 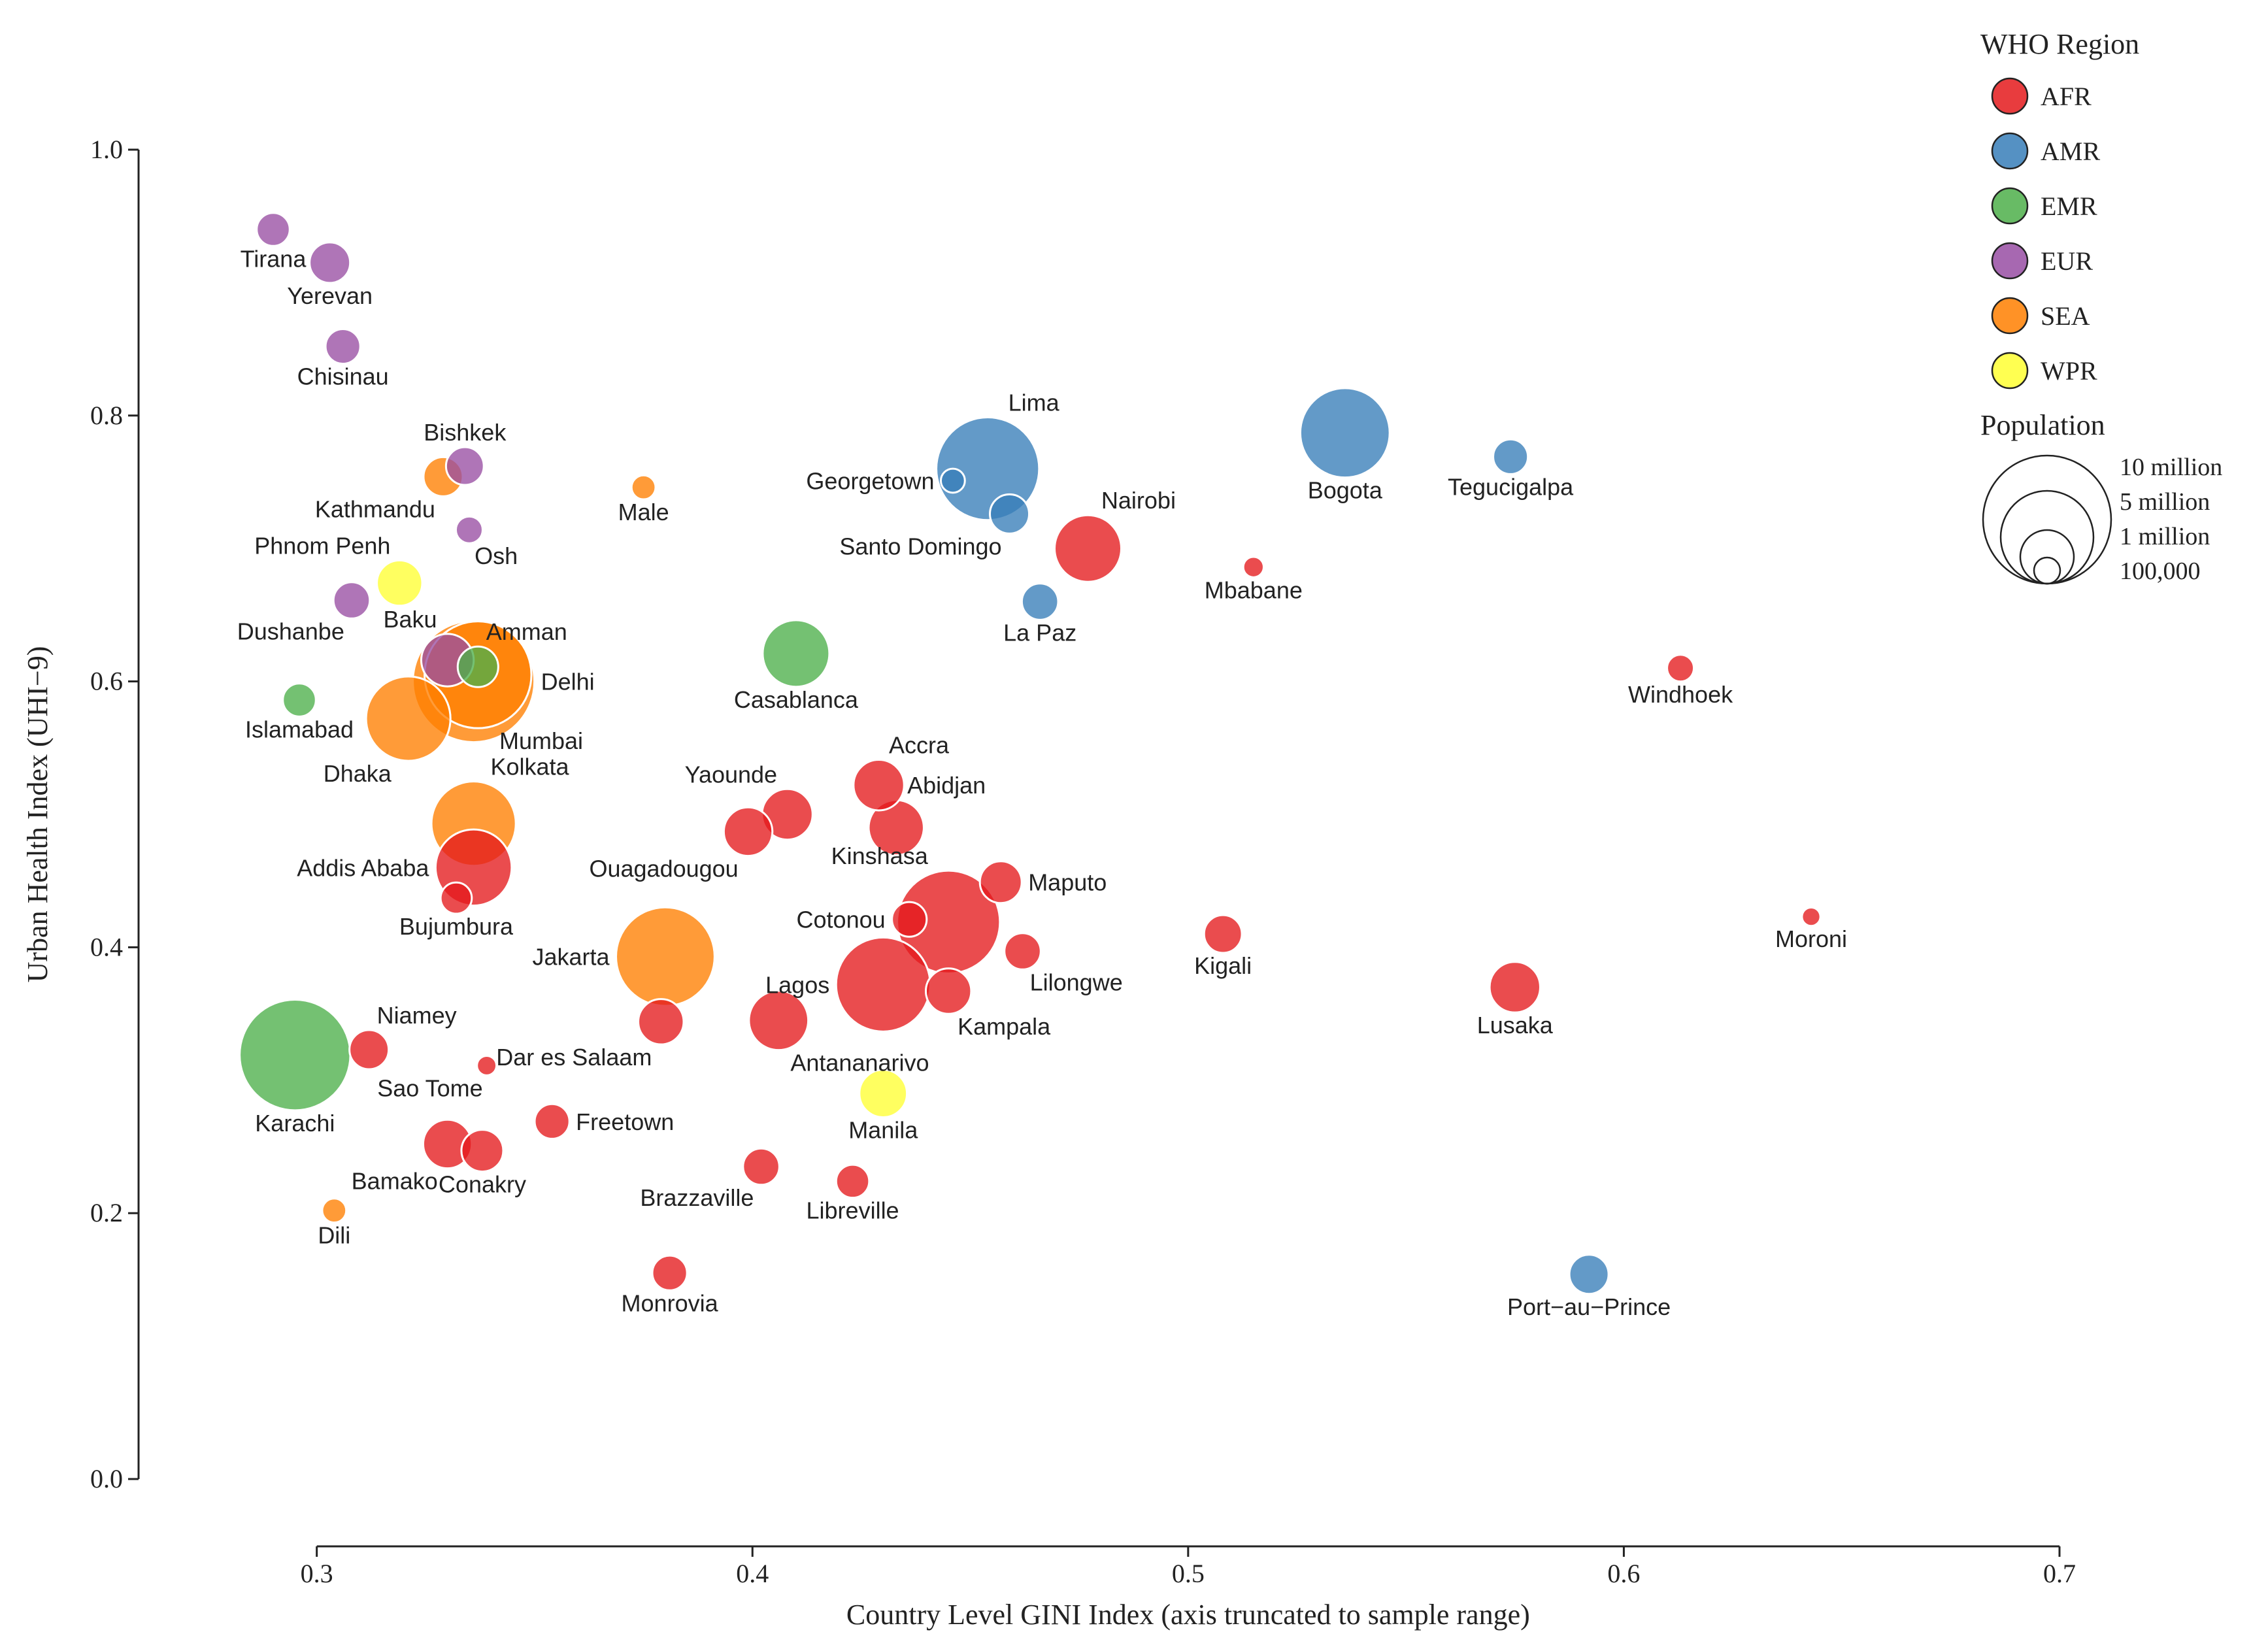 I want to click on label-yerevan: Yerevan, so click(x=330, y=295).